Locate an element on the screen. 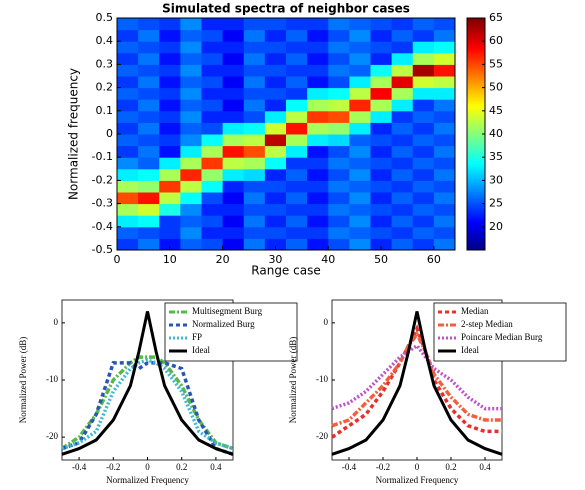 This screenshot has height=490, width=585. x-axis-label: Normalized Frequency is located at coordinates (417, 480).